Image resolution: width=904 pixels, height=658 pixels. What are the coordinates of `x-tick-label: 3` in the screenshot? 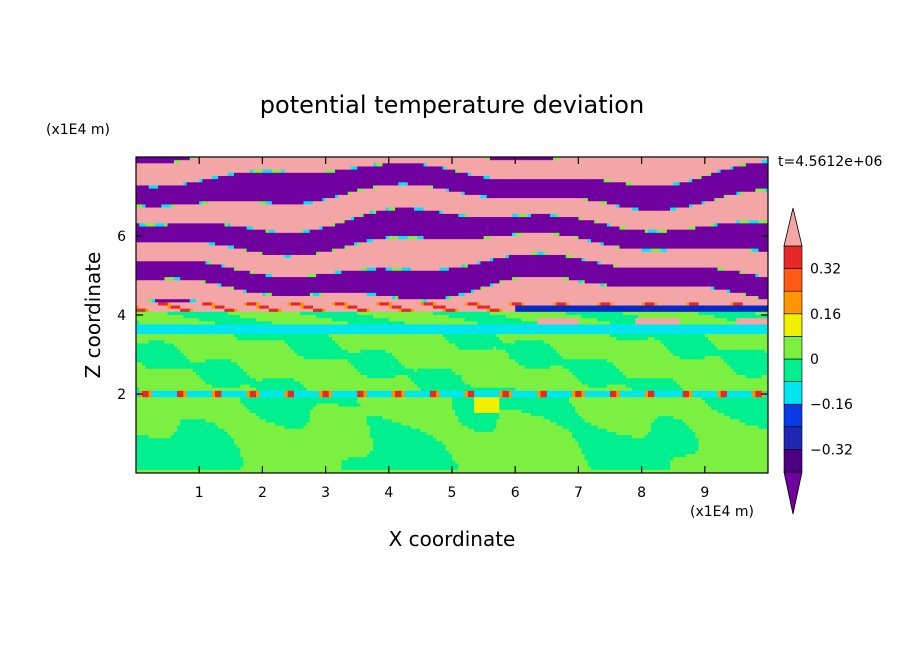 It's located at (325, 493).